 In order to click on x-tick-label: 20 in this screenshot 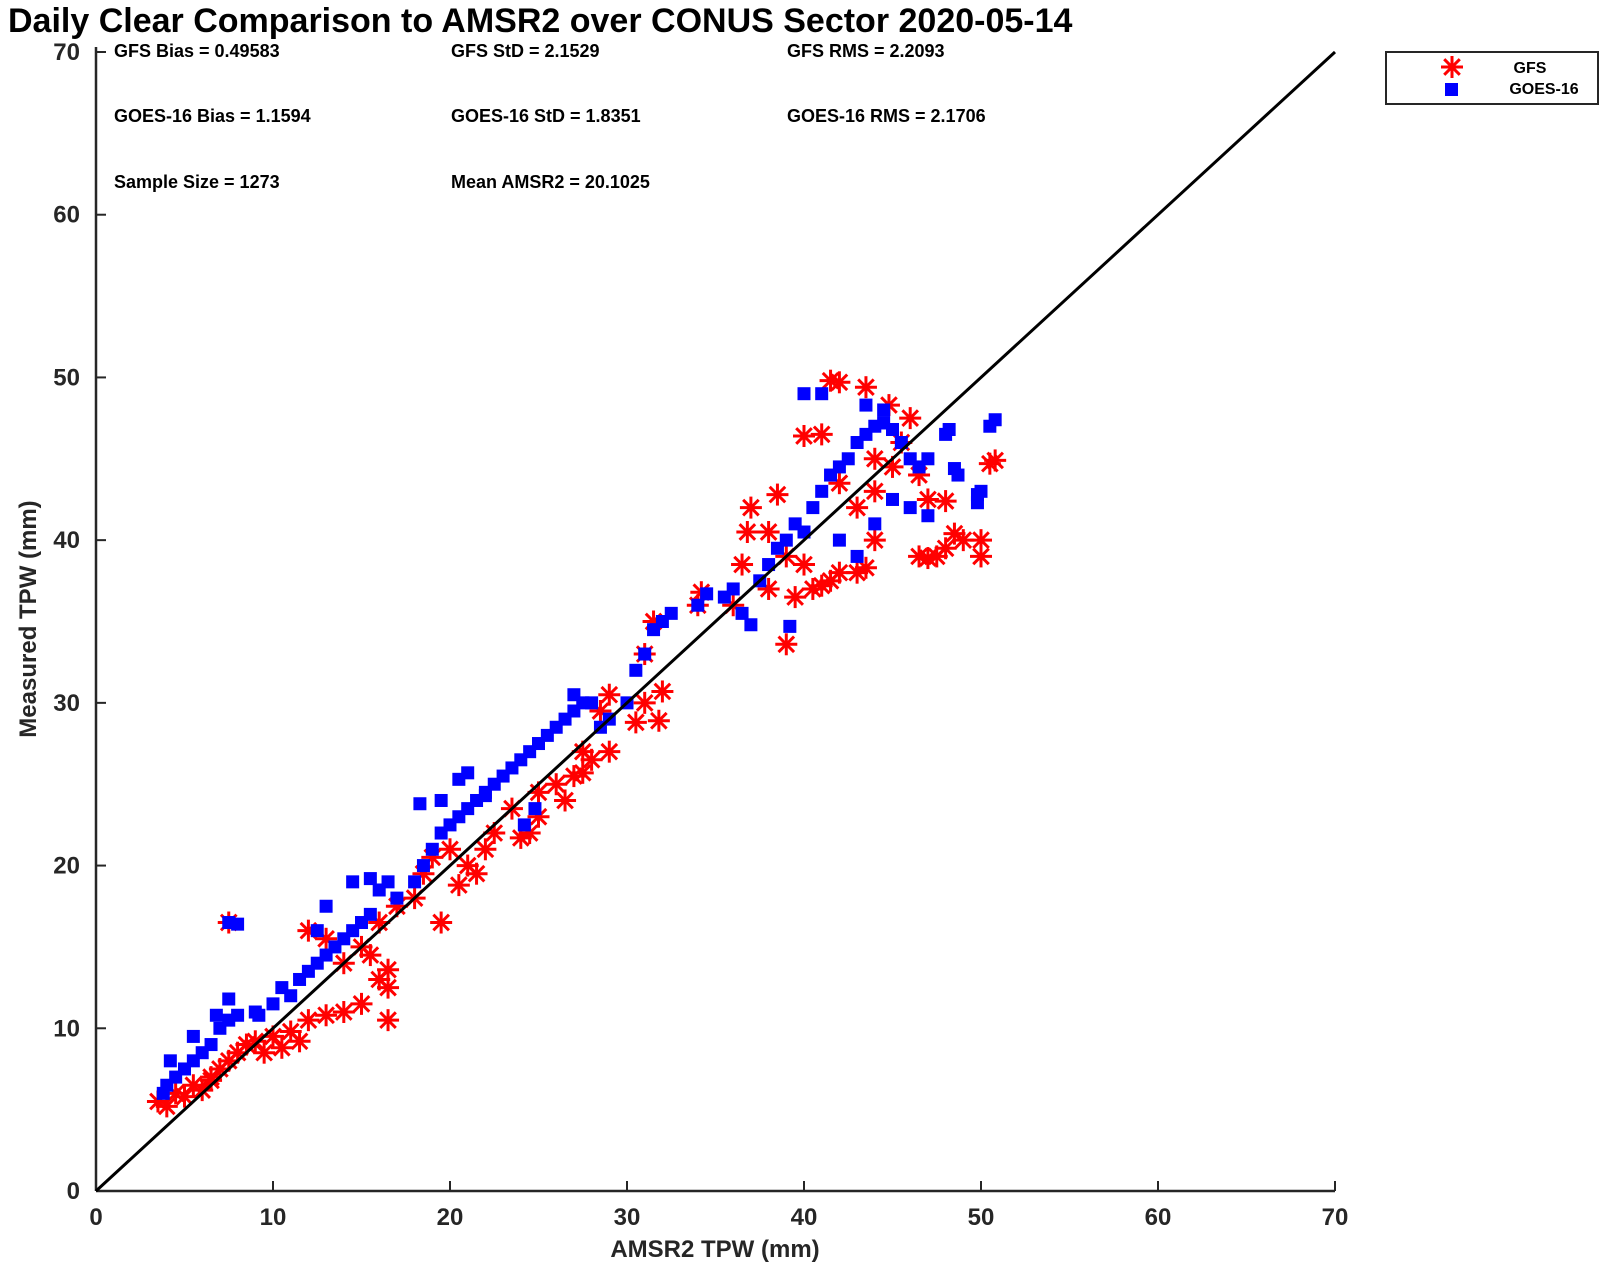, I will do `click(450, 1217)`.